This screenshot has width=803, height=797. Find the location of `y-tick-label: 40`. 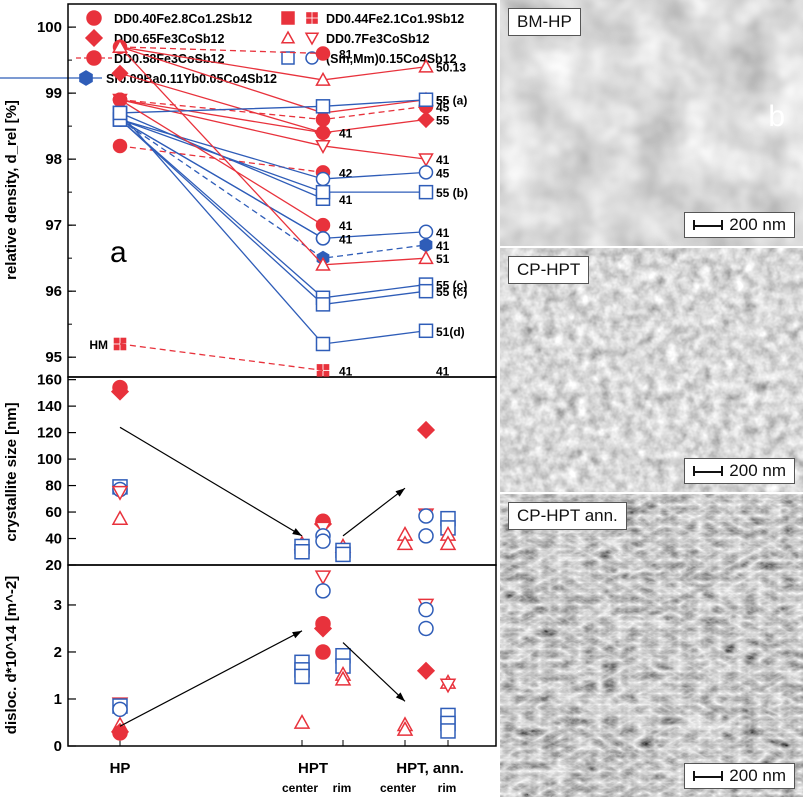

y-tick-label: 40 is located at coordinates (53, 539).